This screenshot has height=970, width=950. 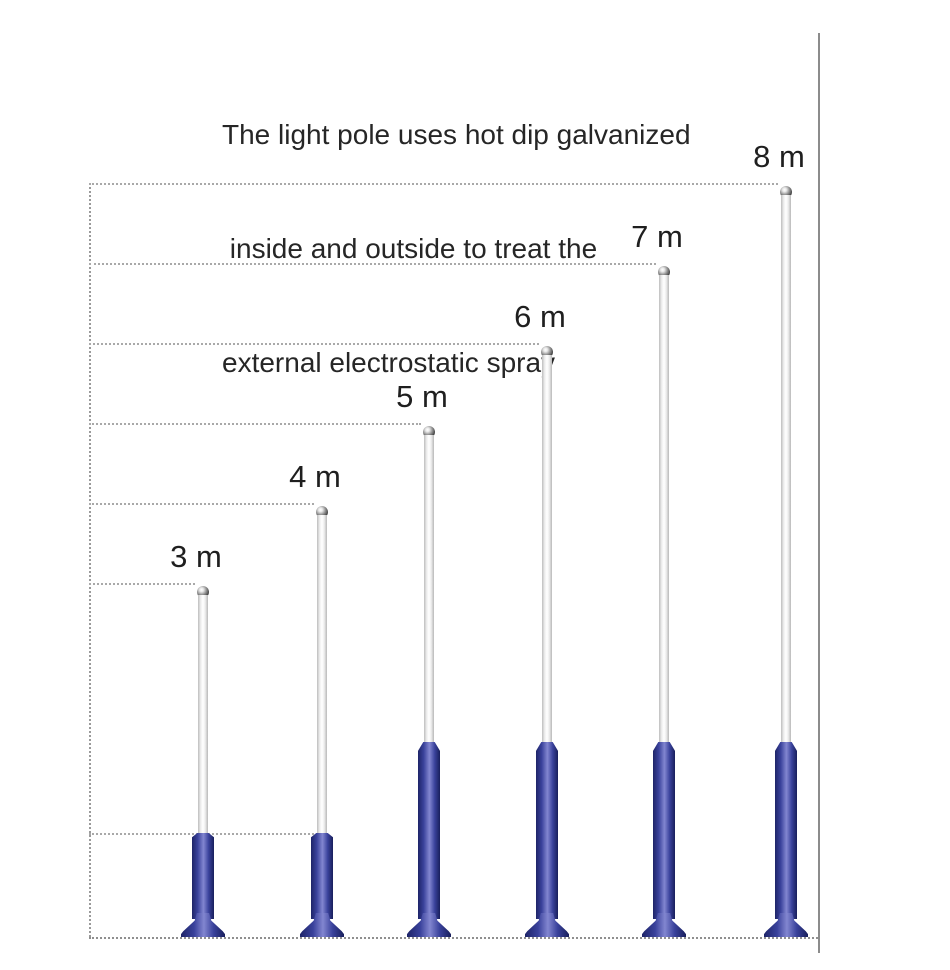 What do you see at coordinates (255, 424) in the screenshot?
I see `height-guide-line-5m` at bounding box center [255, 424].